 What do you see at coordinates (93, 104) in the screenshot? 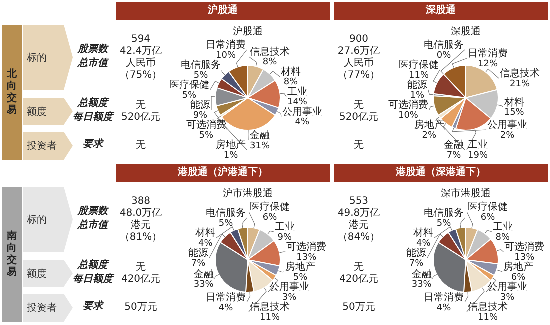
I see `text: 总额度` at bounding box center [93, 104].